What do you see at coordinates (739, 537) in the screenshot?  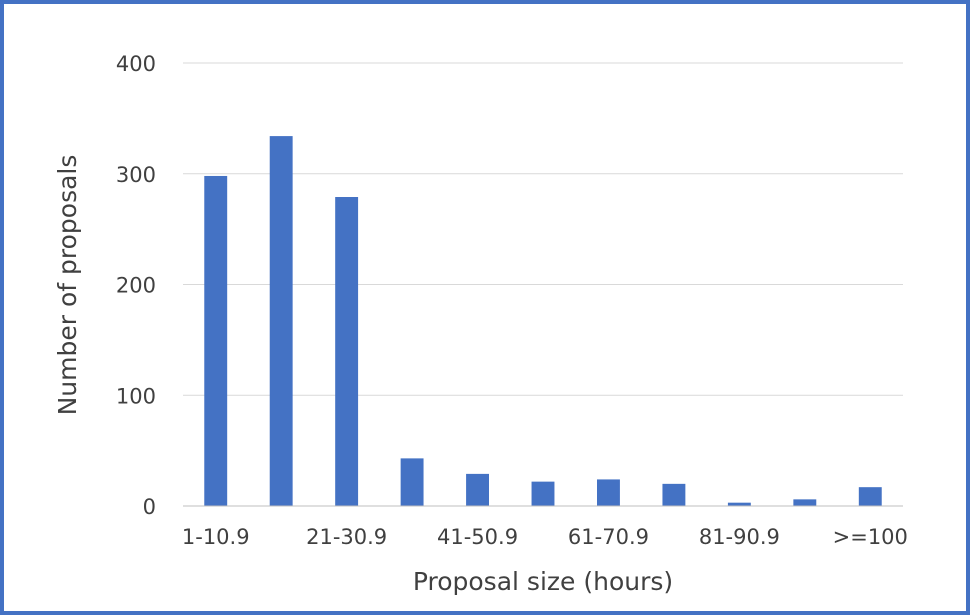 I see `x-tick-label: 81-90.9` at bounding box center [739, 537].